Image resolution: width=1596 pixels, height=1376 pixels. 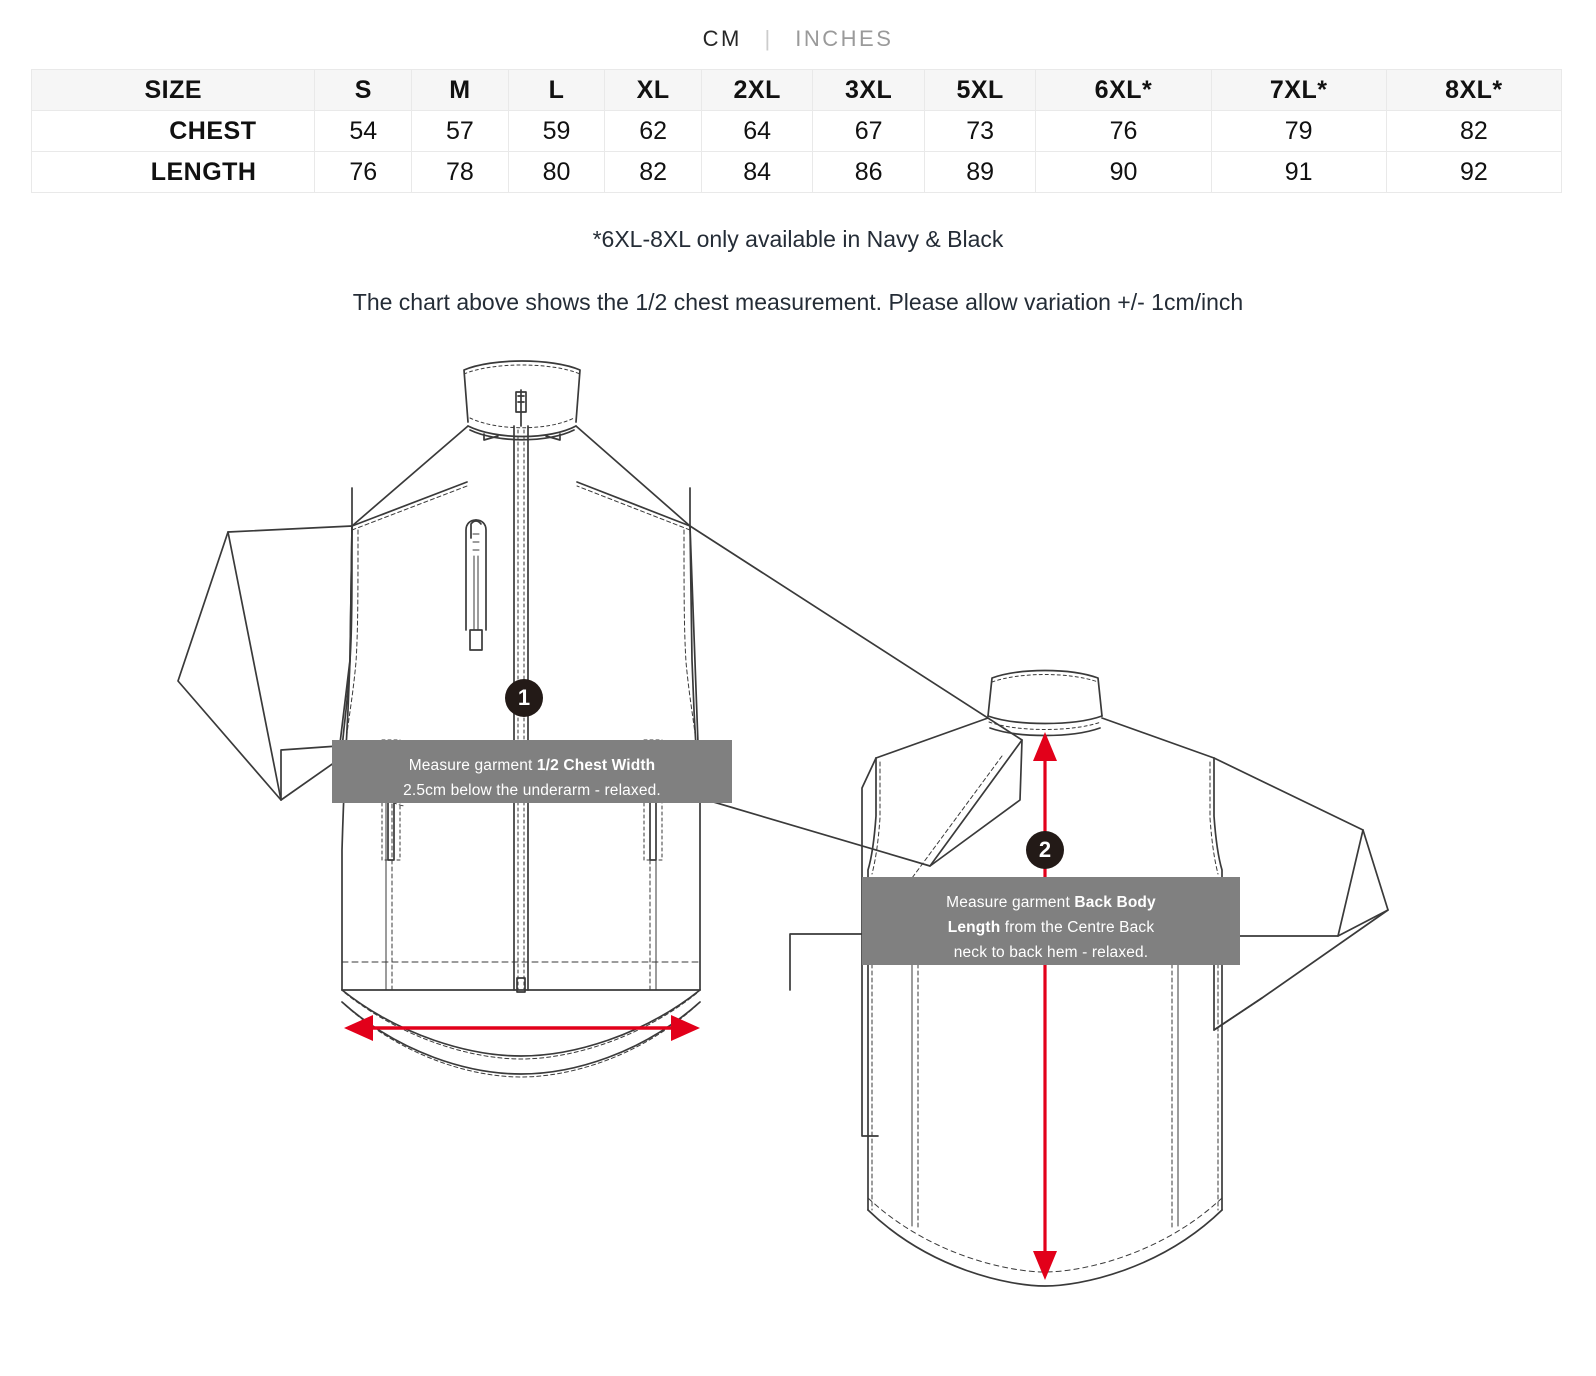 I want to click on cell-chest-3xl: 67, so click(x=868, y=131).